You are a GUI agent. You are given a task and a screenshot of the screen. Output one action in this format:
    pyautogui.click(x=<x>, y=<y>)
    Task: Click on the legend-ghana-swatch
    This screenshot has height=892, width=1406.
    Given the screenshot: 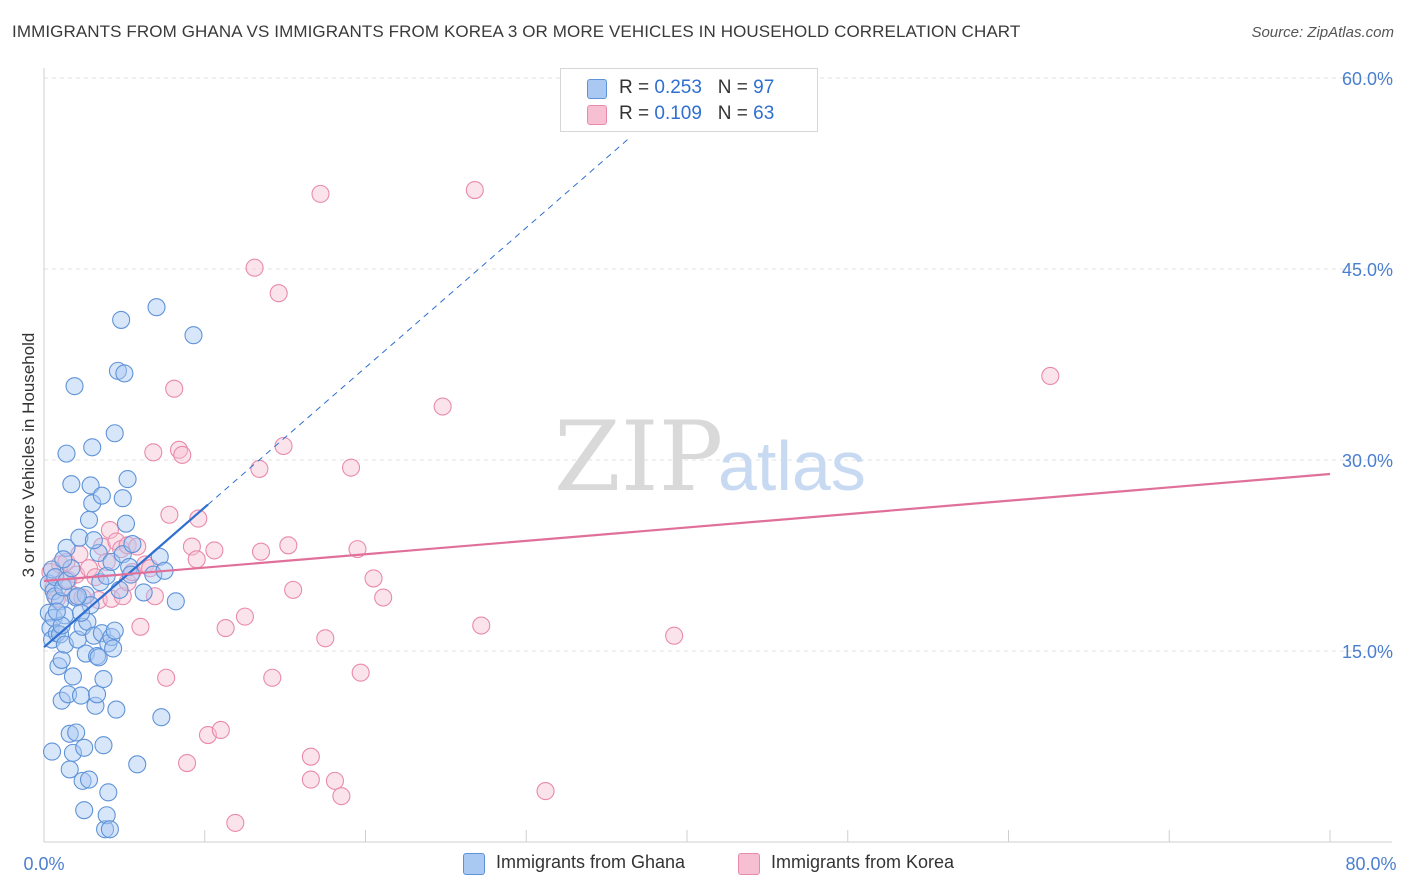 What is the action you would take?
    pyautogui.click(x=474, y=864)
    